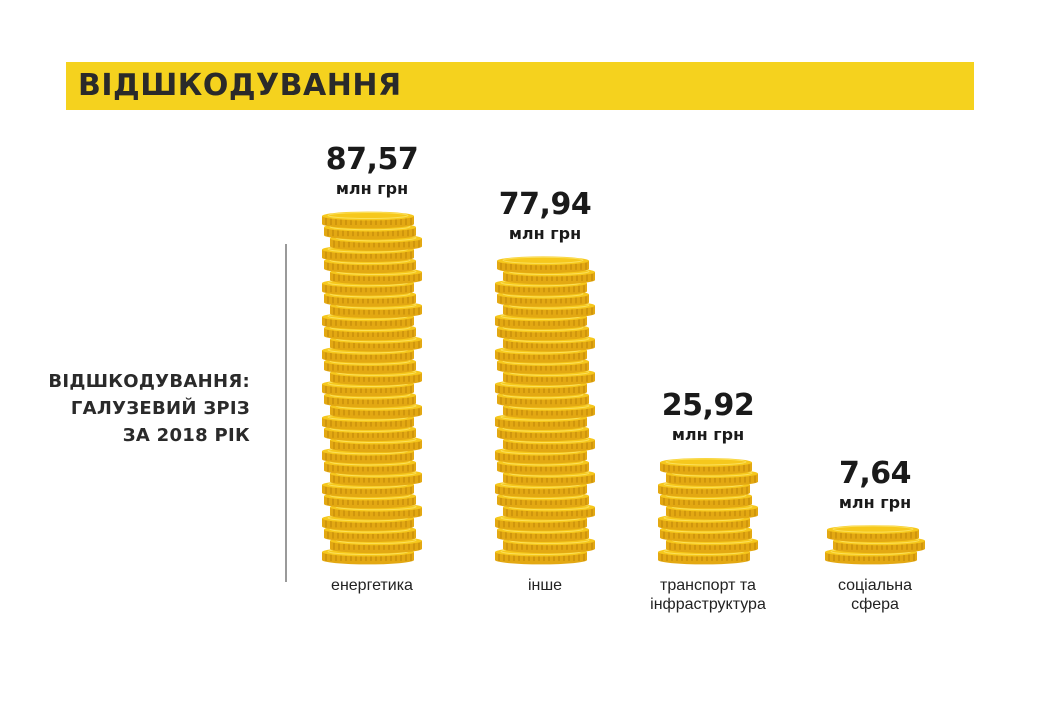 The width and height of the screenshot is (1040, 720). What do you see at coordinates (545, 204) in the screenshot?
I see `data-value-label: 77,94` at bounding box center [545, 204].